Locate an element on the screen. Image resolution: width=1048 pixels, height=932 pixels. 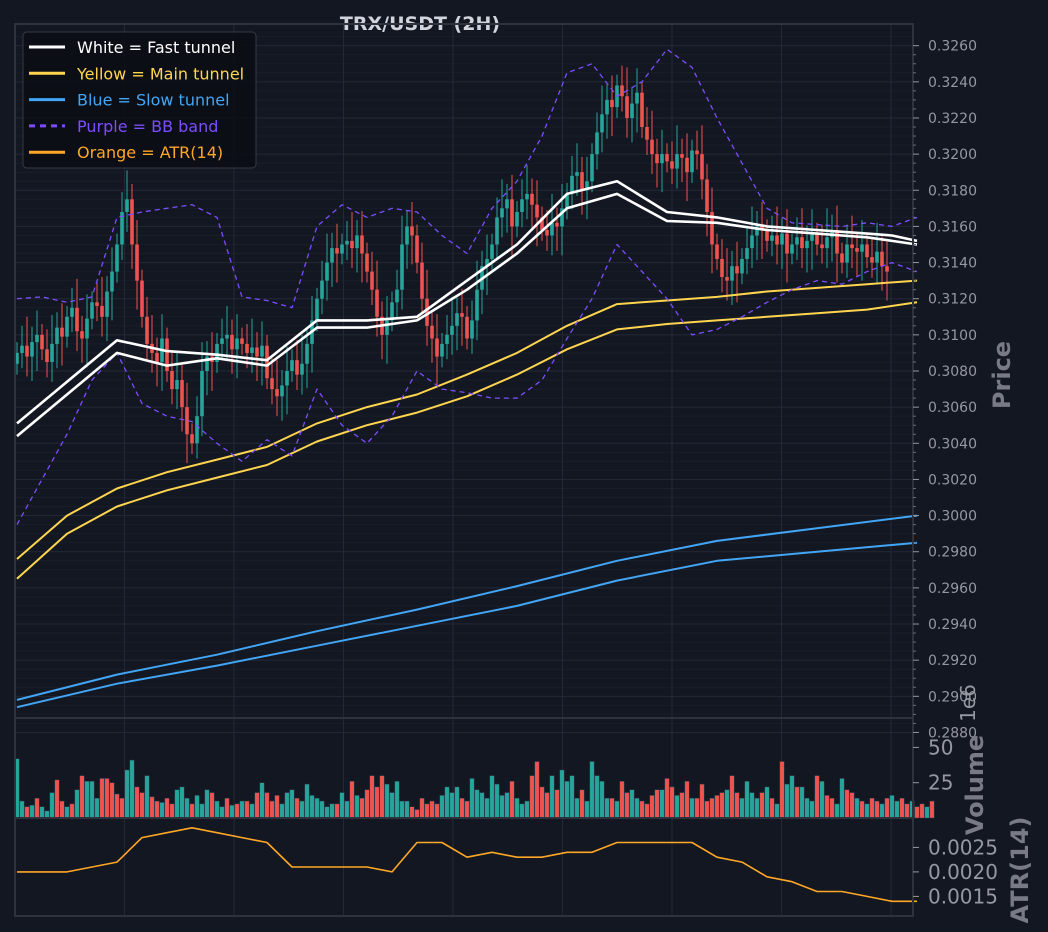
price-tick-label: 0.3120 is located at coordinates (952, 300).